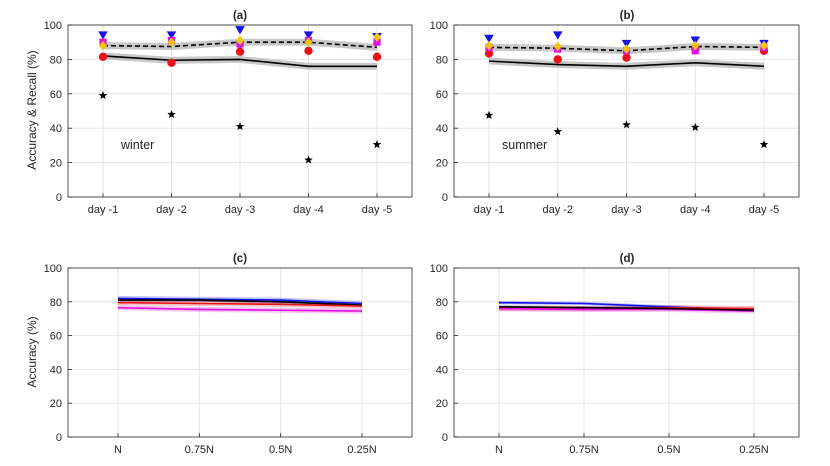 This screenshot has width=830, height=466. What do you see at coordinates (240, 259) in the screenshot?
I see `panel-c-title: (c)` at bounding box center [240, 259].